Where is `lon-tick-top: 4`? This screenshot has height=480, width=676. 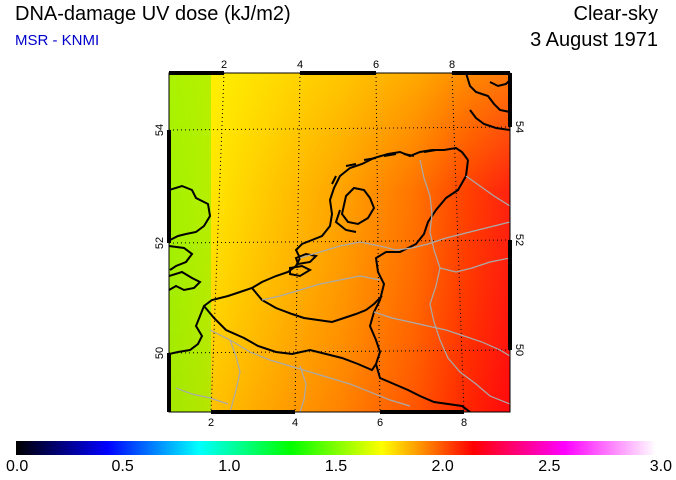
lon-tick-top: 4 is located at coordinates (300, 65).